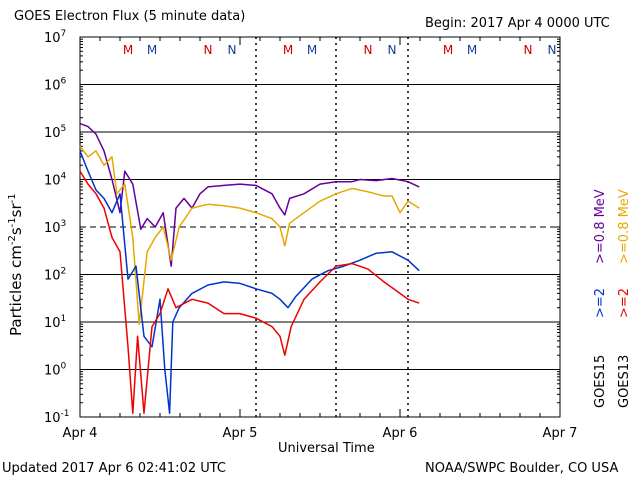 The width and height of the screenshot is (640, 480). I want to click on y-tick-label: 10⁷, so click(55, 37).